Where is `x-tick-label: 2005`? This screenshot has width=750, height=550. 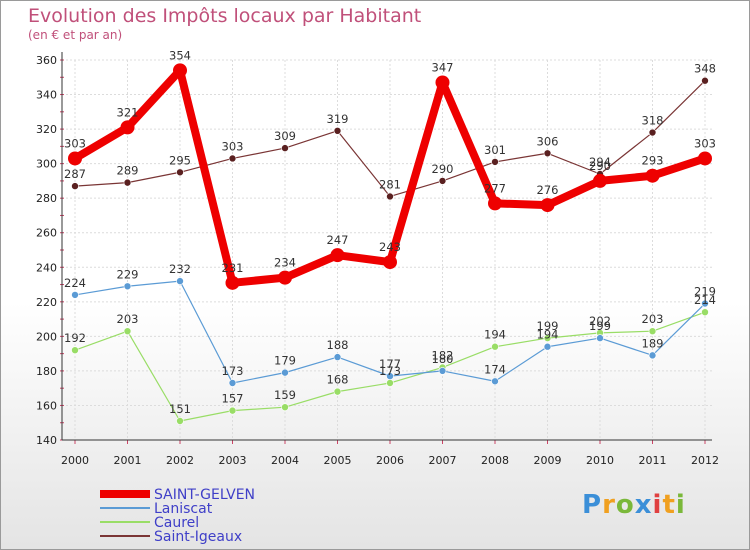 x-tick-label: 2005 is located at coordinates (338, 460).